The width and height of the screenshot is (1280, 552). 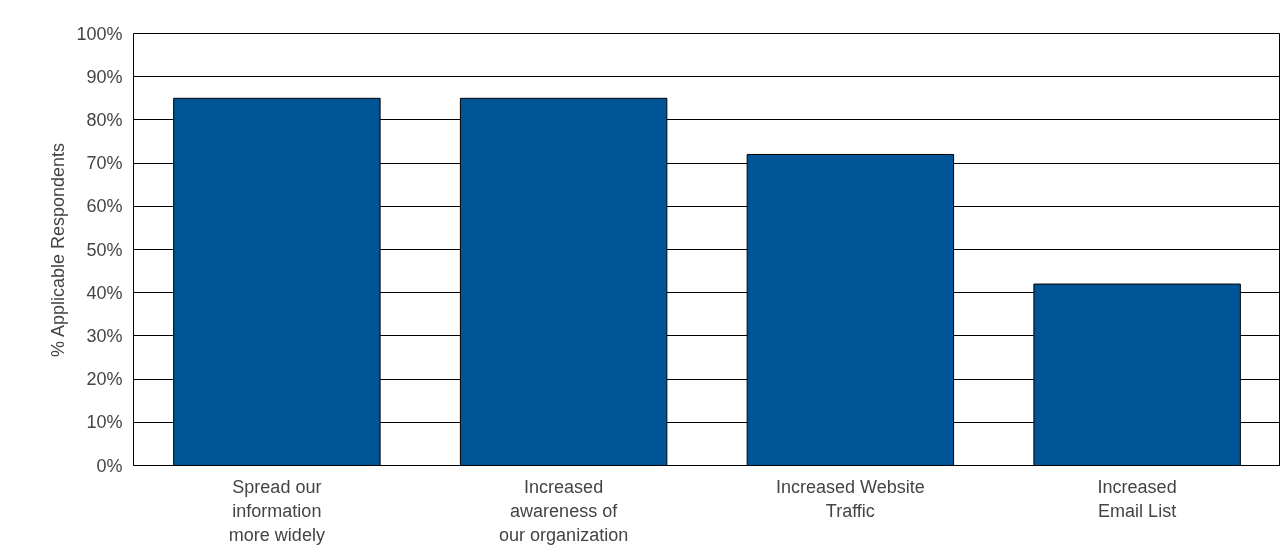 What do you see at coordinates (850, 498) in the screenshot?
I see `x-tick-label: Increased Website Traffic` at bounding box center [850, 498].